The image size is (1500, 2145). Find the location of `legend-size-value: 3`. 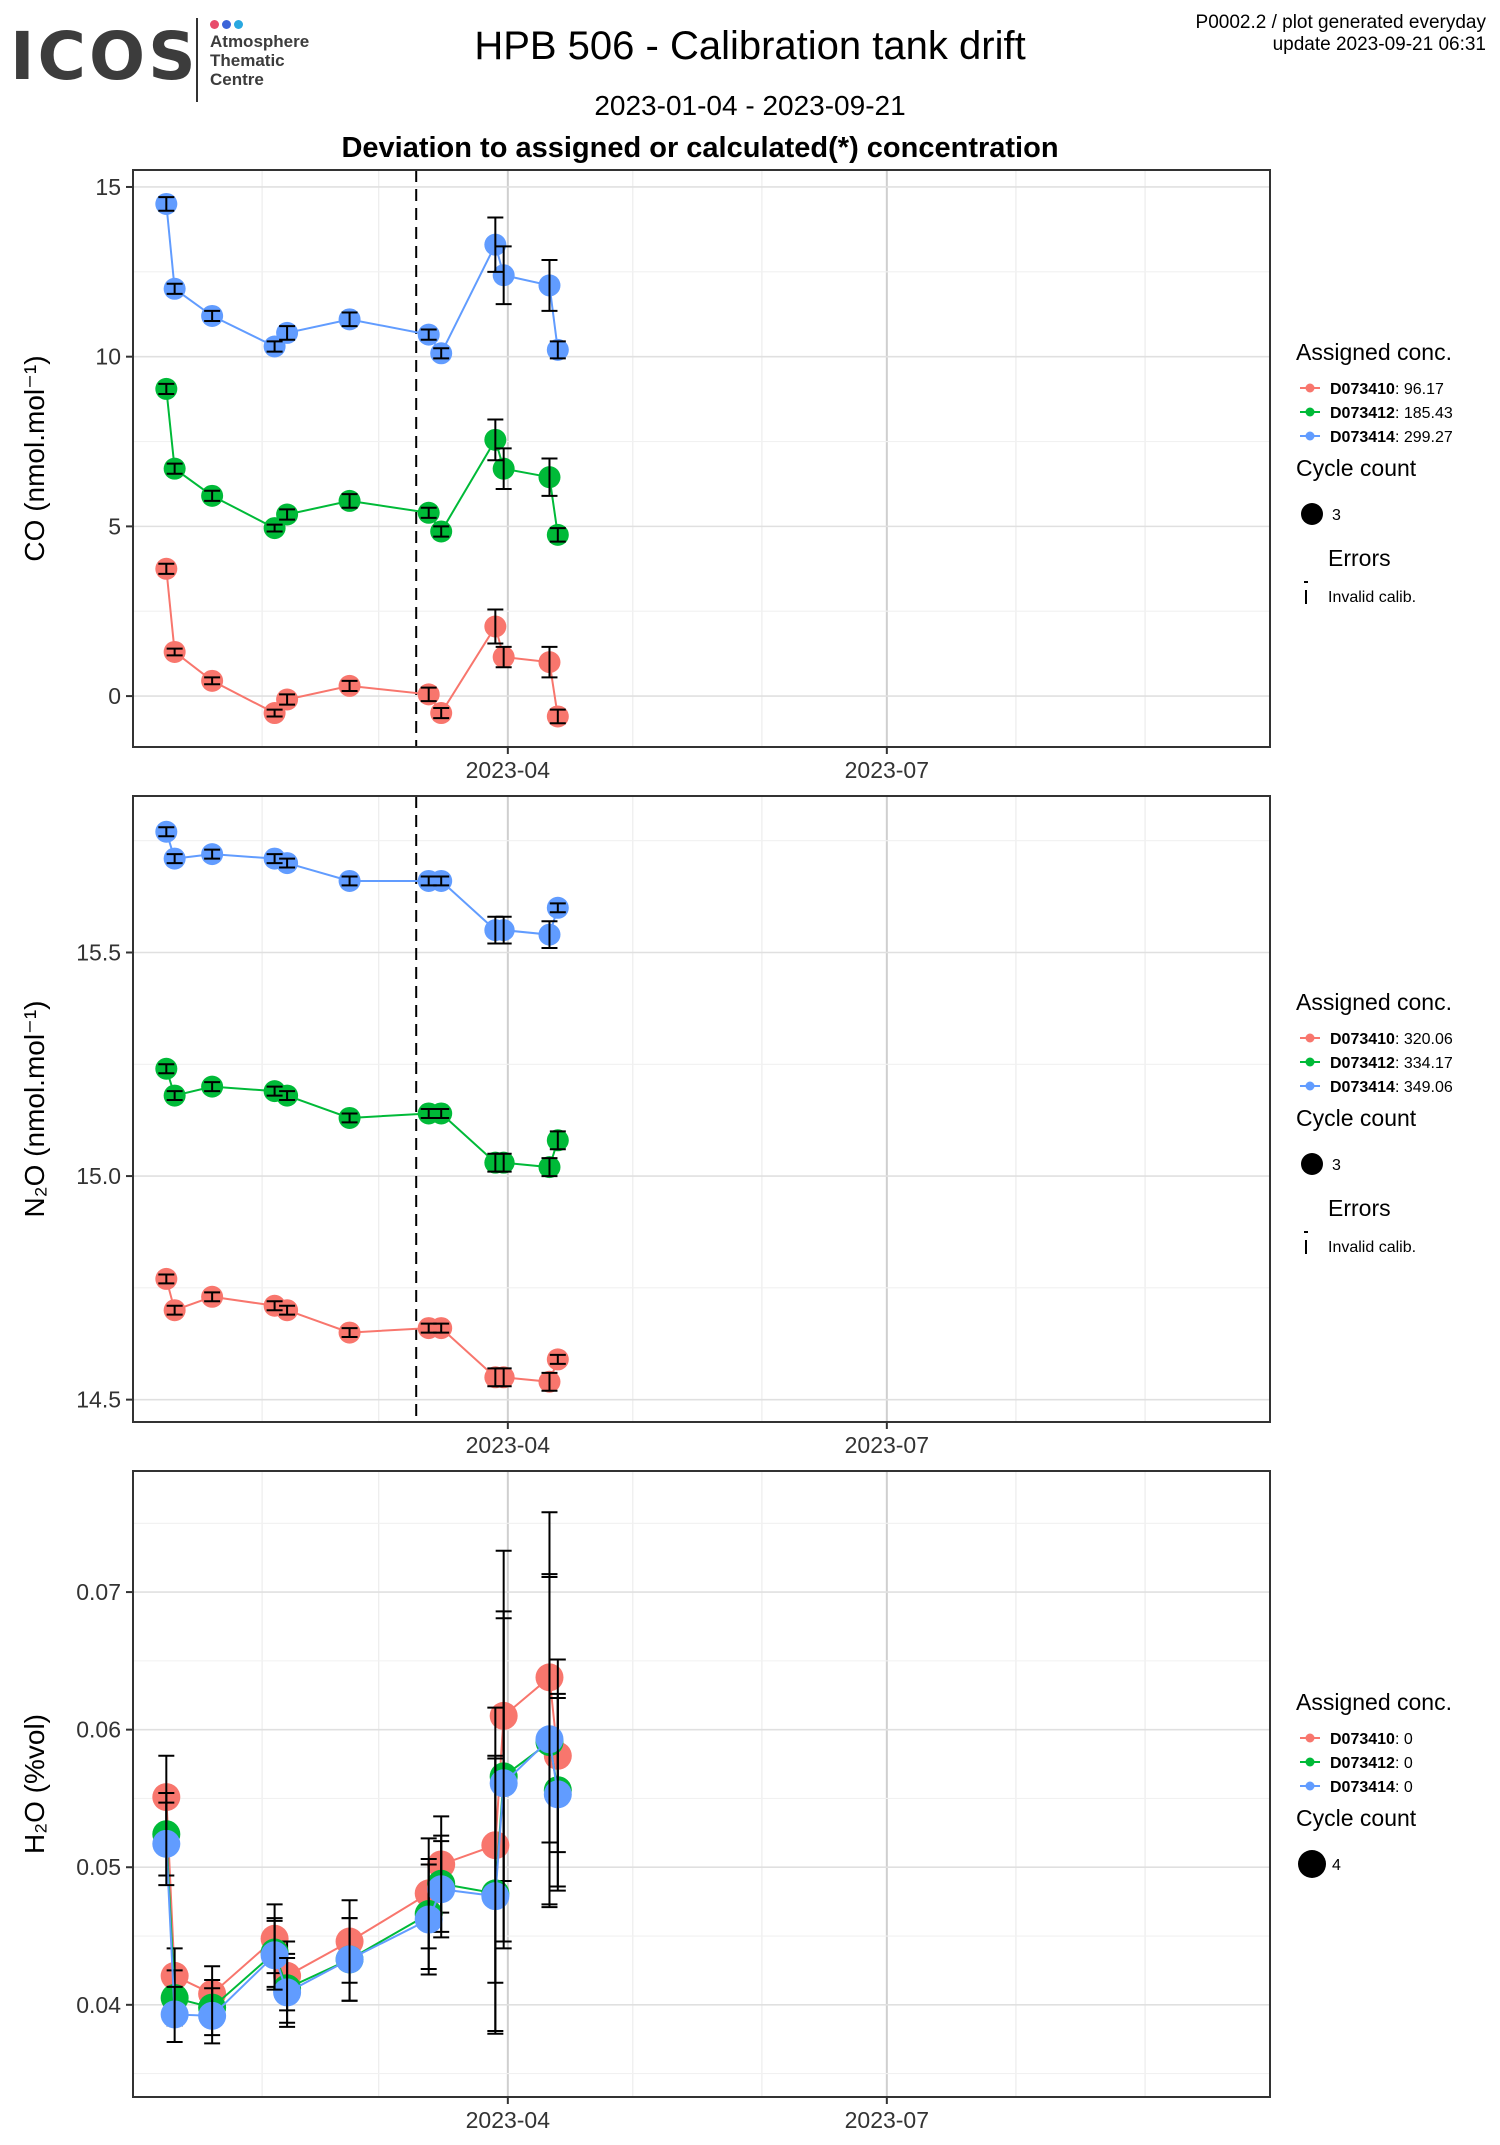

legend-size-value: 3 is located at coordinates (1336, 1165).